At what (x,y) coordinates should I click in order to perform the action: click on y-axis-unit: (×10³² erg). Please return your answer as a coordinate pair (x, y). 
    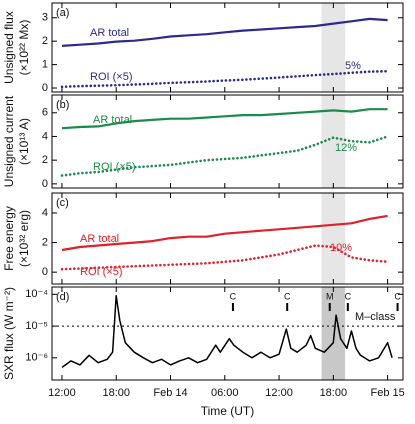
    Looking at the image, I should click on (24, 238).